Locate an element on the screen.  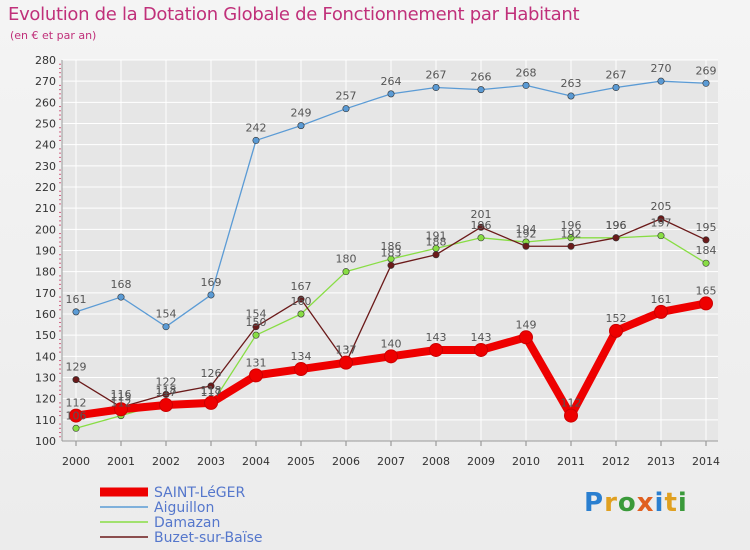
x-tick-label: 2009 is located at coordinates (481, 461).